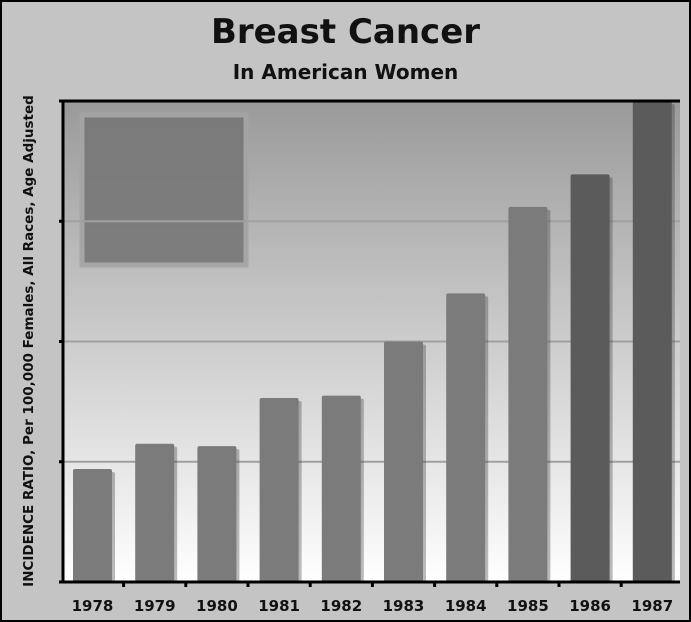 This screenshot has height=622, width=691. Describe the element at coordinates (155, 606) in the screenshot. I see `x-tick-label: 1979` at that location.